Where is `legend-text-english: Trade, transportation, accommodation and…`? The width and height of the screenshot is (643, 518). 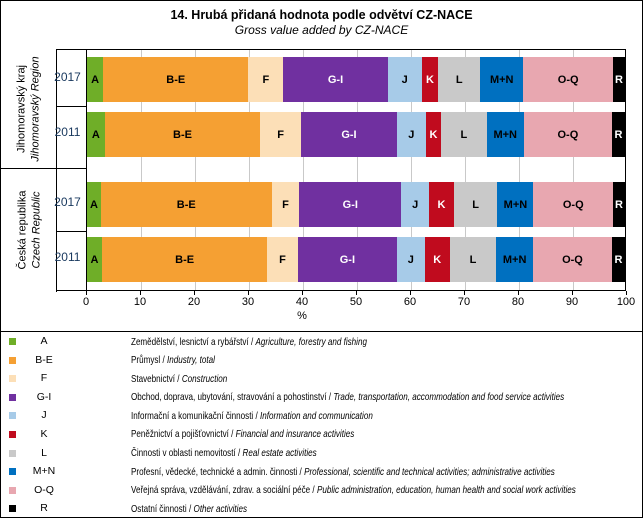 legend-text-english: Trade, transportation, accommodation and… is located at coordinates (449, 397).